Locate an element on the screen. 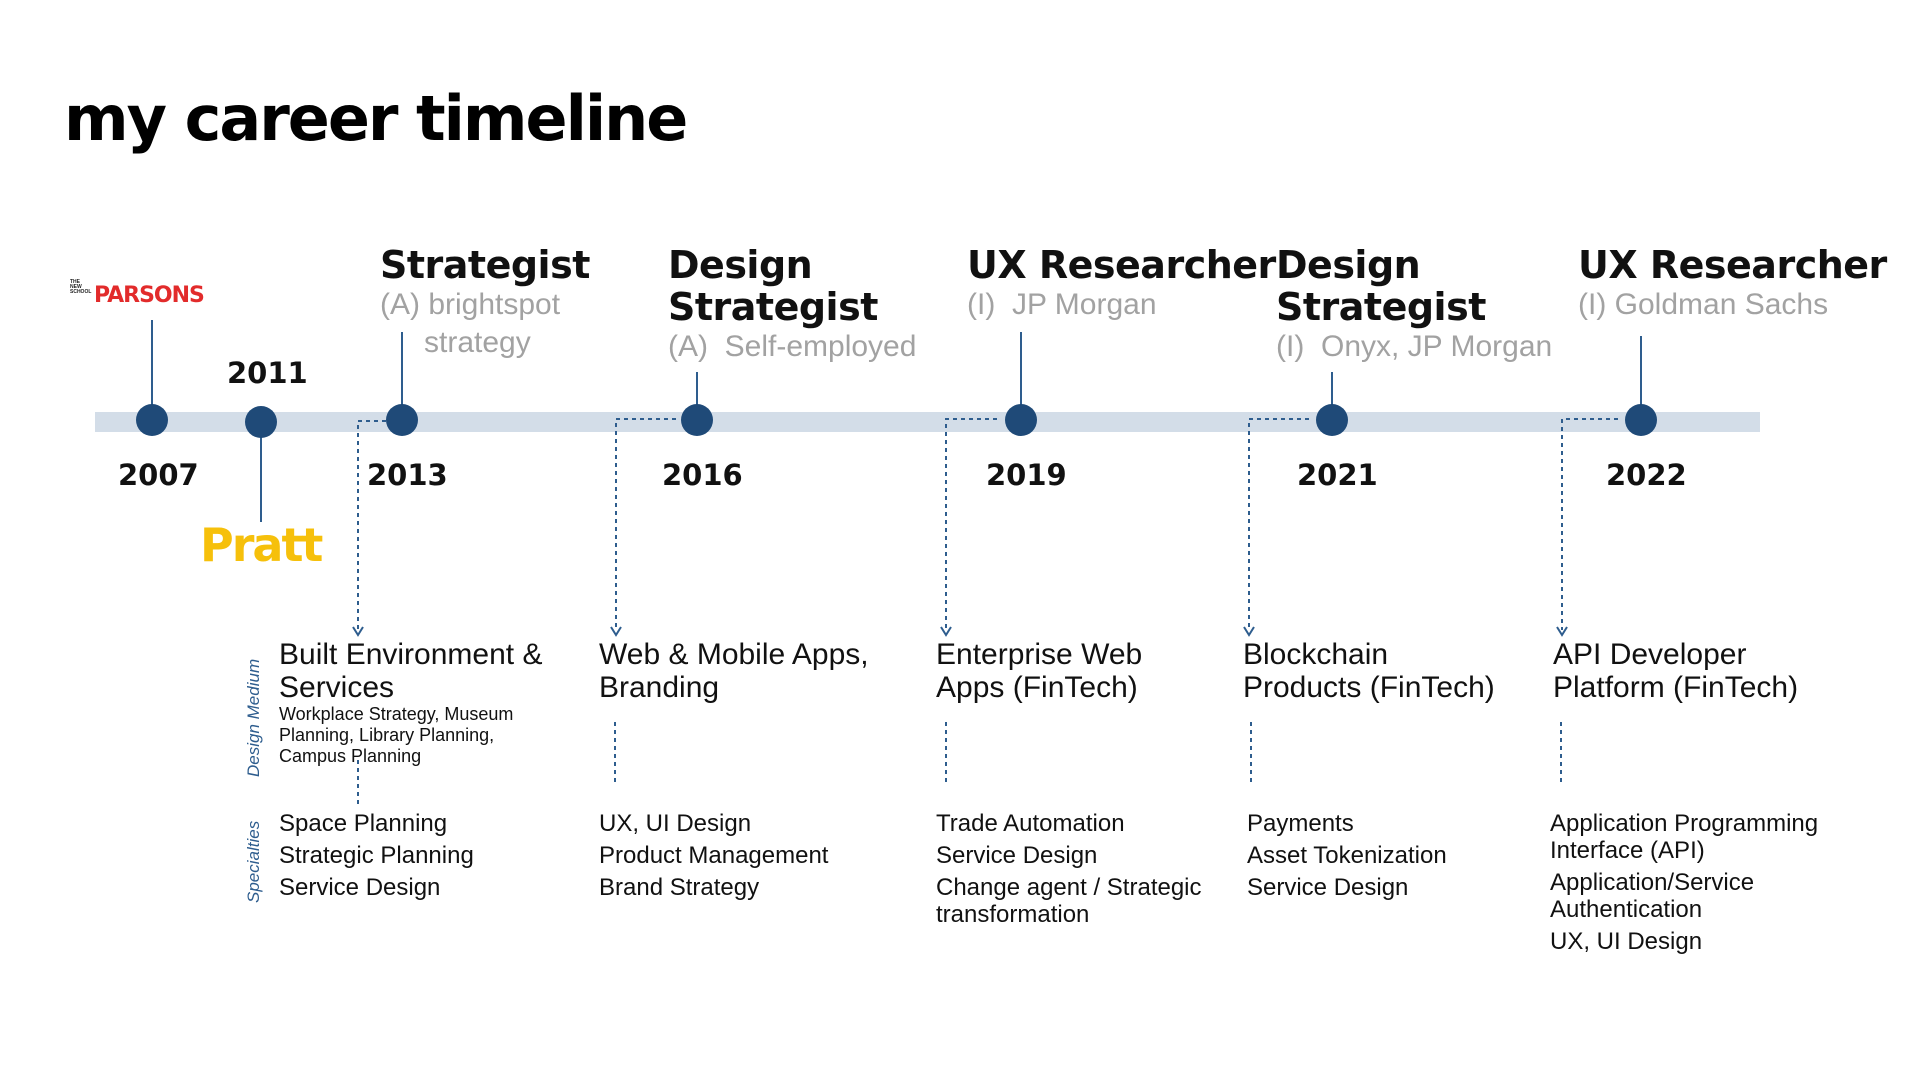 The width and height of the screenshot is (1920, 1080). medium-title: Built Environment & is located at coordinates (411, 654).